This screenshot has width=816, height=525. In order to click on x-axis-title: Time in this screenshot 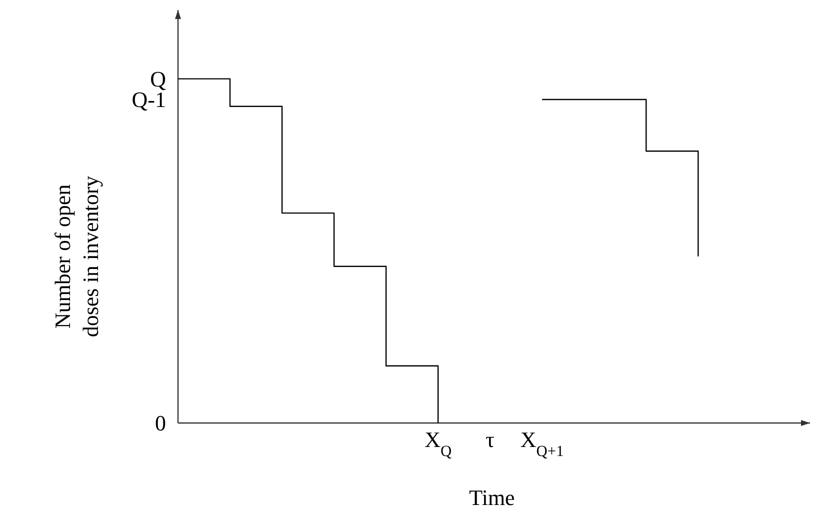, I will do `click(492, 497)`.